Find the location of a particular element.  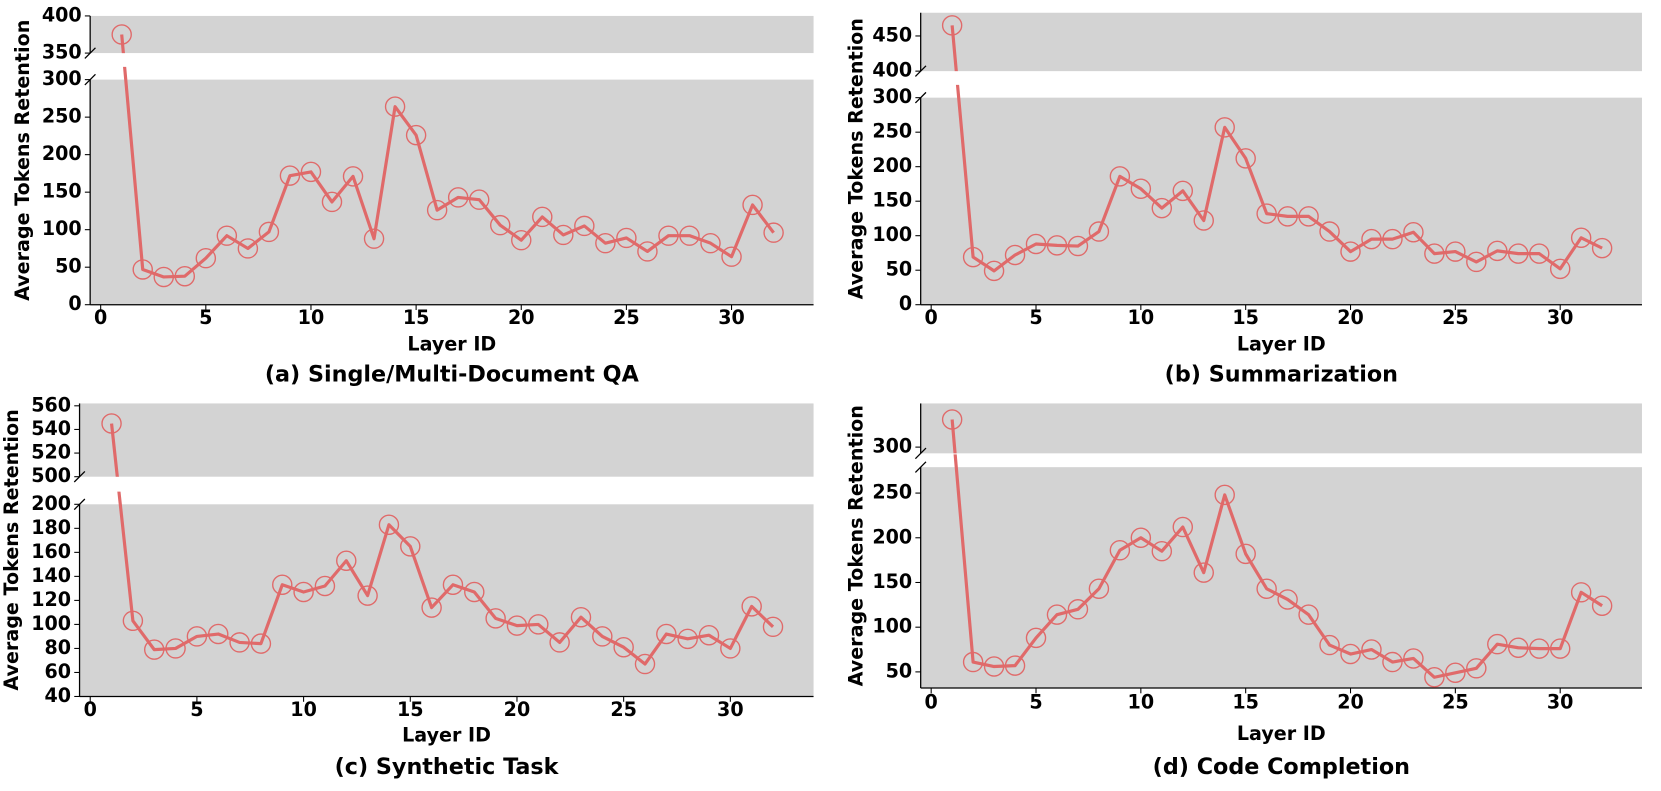

y-tick-label: 400 is located at coordinates (62, 14).